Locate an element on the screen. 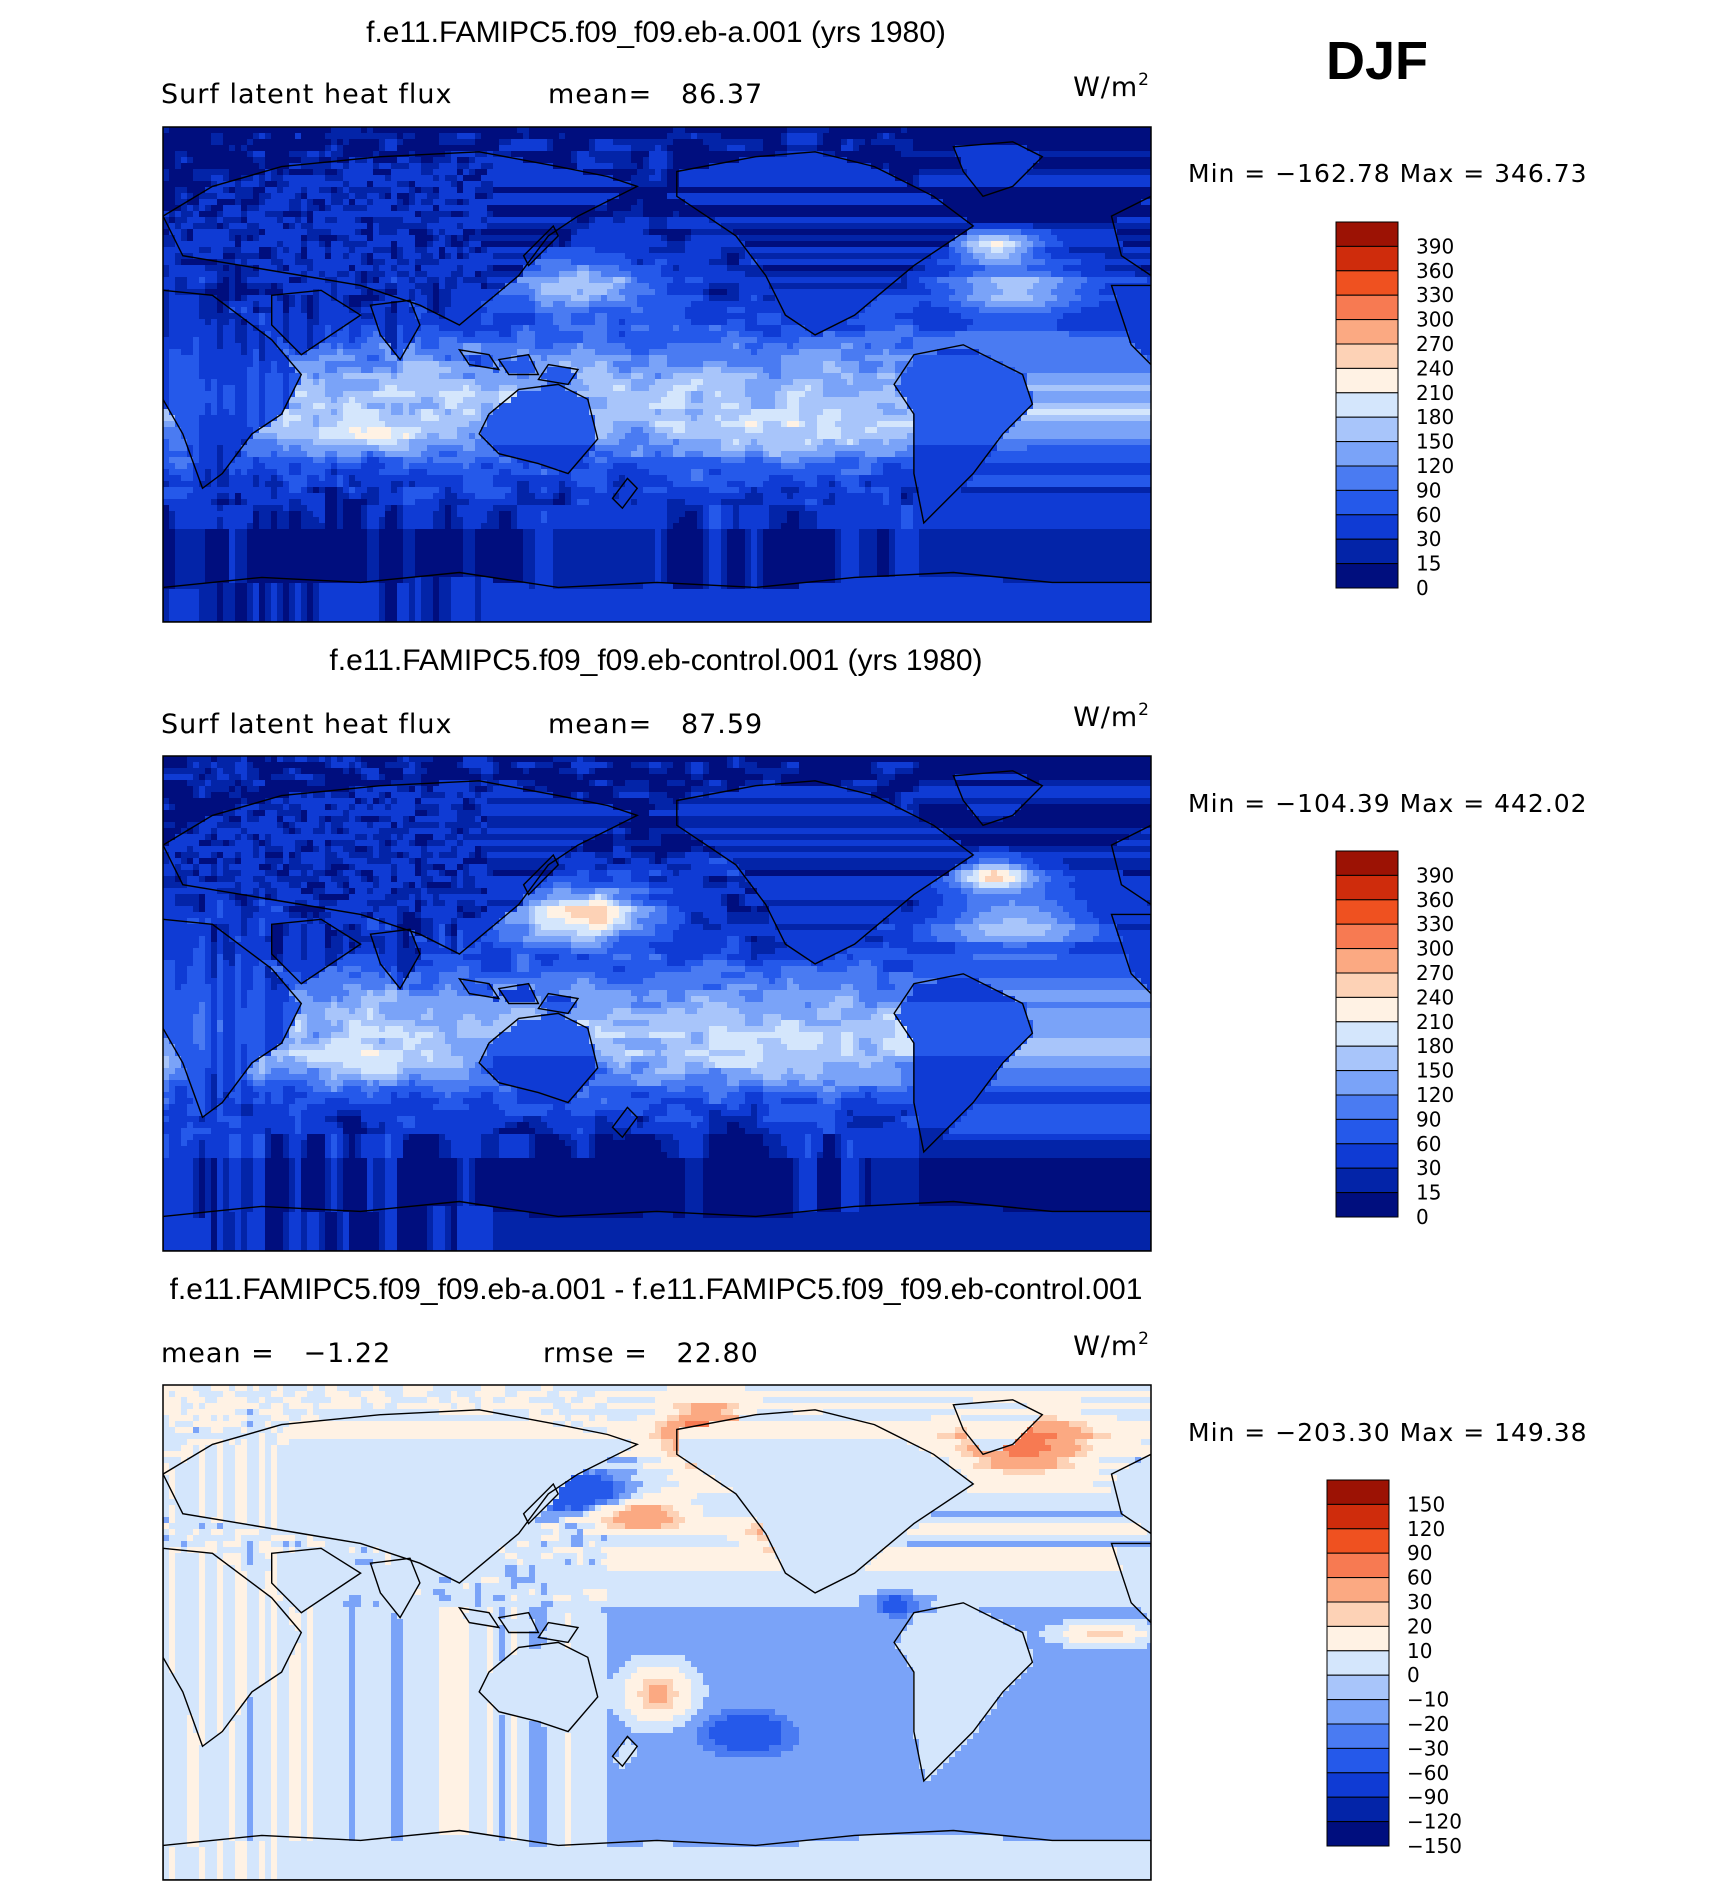  colorbar-tick-label: 15 is located at coordinates (1428, 564).